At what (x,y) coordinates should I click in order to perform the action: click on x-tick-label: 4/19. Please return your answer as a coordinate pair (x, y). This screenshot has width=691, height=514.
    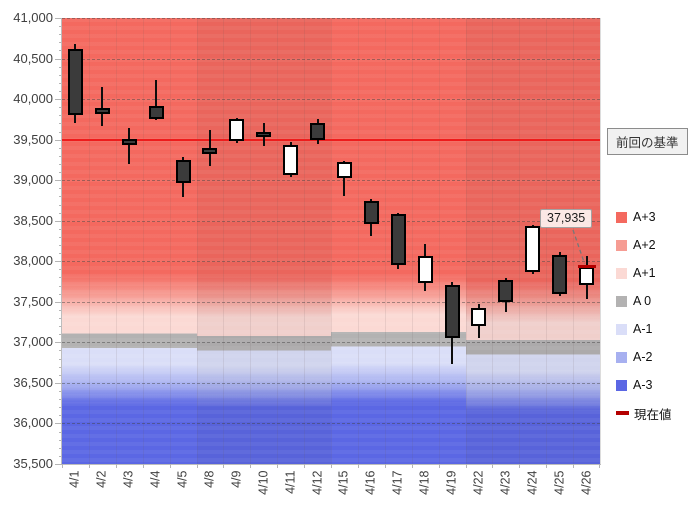
    Looking at the image, I should click on (451, 482).